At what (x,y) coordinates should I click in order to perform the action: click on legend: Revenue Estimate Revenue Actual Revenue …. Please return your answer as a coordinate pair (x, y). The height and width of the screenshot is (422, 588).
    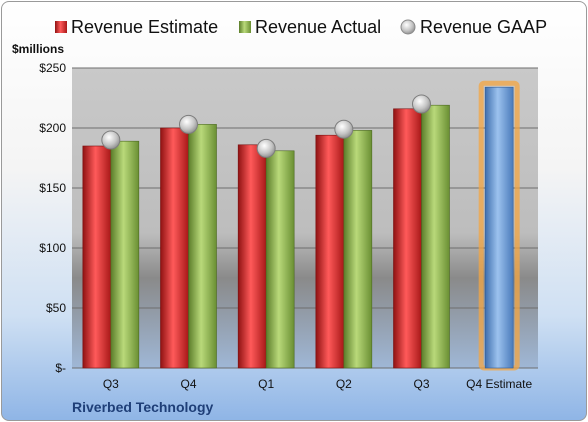
    Looking at the image, I should click on (301, 27).